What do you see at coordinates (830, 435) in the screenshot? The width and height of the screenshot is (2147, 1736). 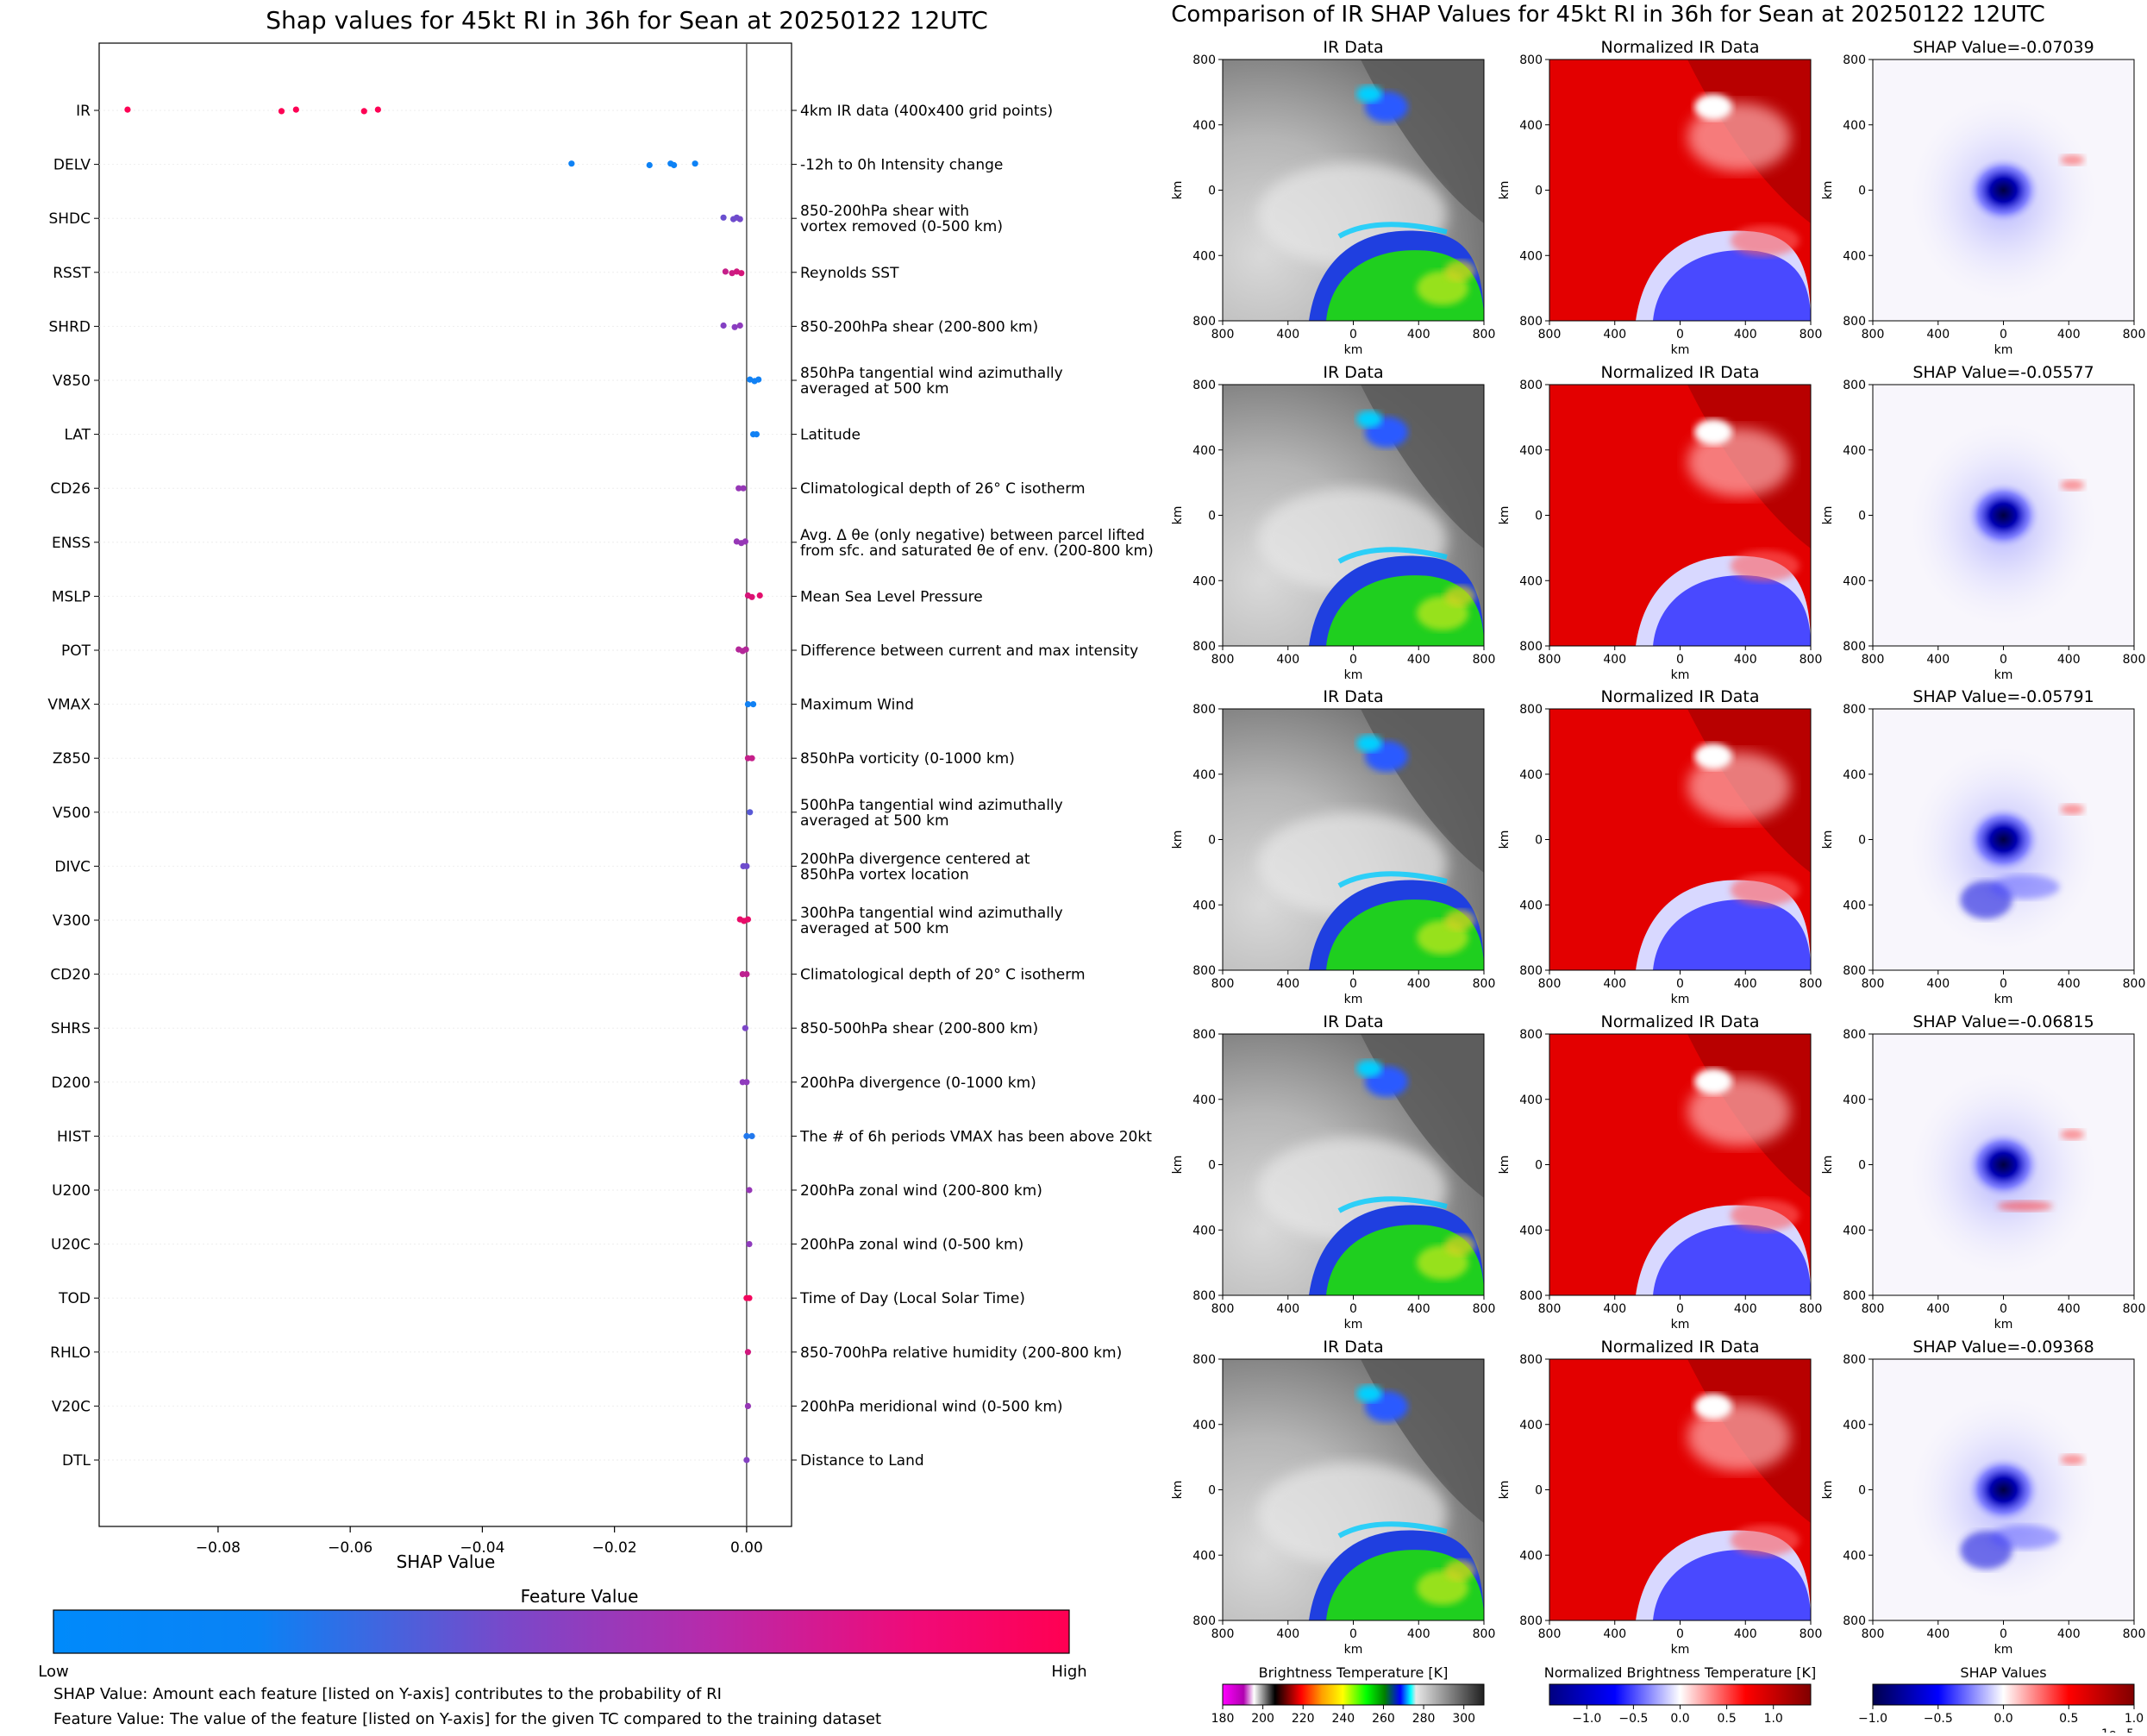 I see `feature-desc-lat: Latitude` at bounding box center [830, 435].